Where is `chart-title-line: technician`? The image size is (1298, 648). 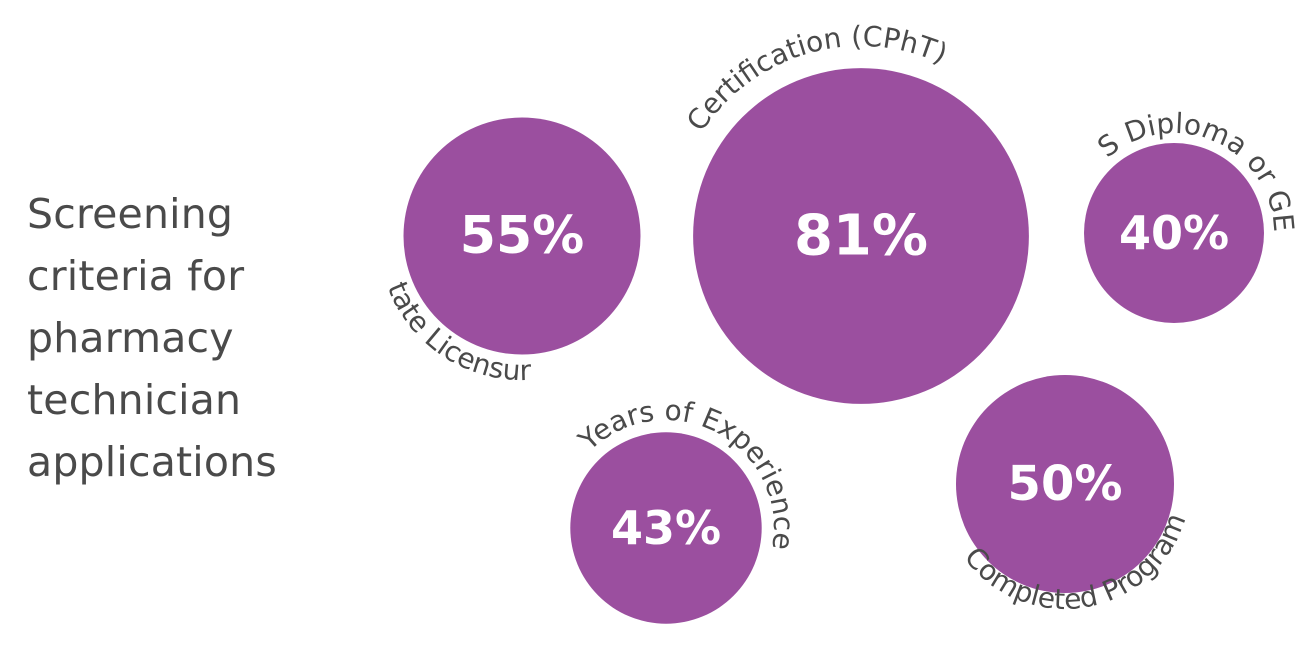
chart-title-line: technician is located at coordinates (134, 400).